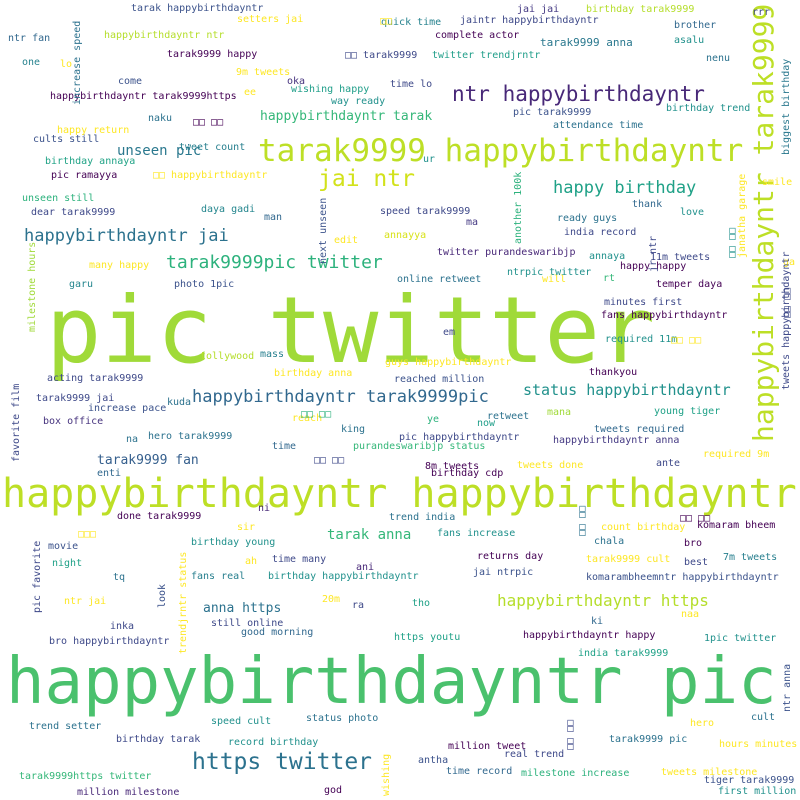 The image size is (800, 800). I want to click on word: birthday happybirthdayntr, so click(343, 576).